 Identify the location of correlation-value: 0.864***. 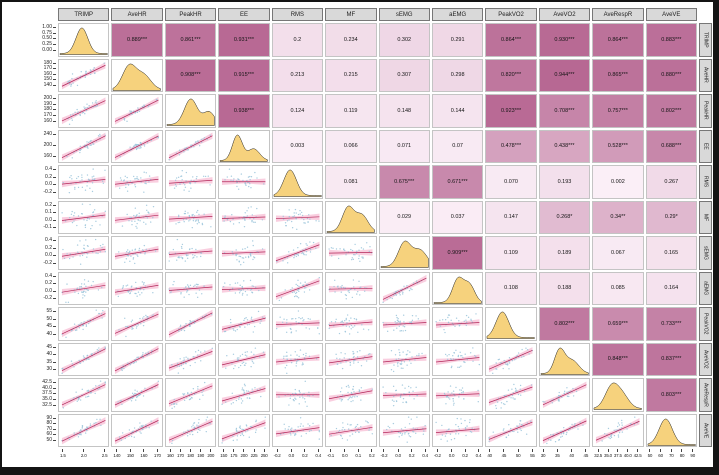
(617, 39).